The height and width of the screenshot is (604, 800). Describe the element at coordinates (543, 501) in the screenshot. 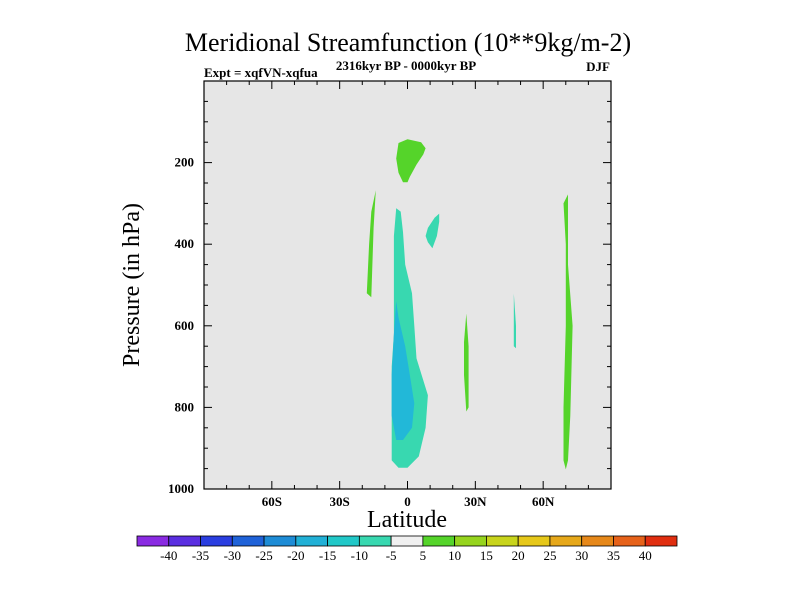

I see `x-tick-label: 60N` at that location.